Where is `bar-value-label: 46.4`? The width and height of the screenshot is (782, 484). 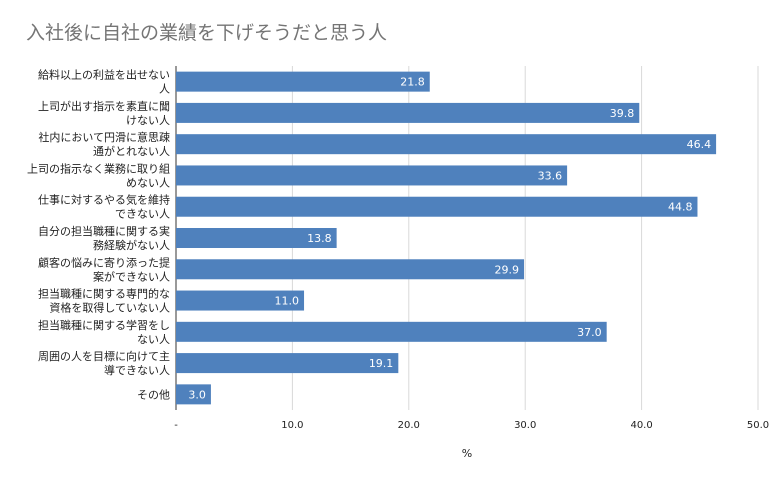
bar-value-label: 46.4 is located at coordinates (699, 144).